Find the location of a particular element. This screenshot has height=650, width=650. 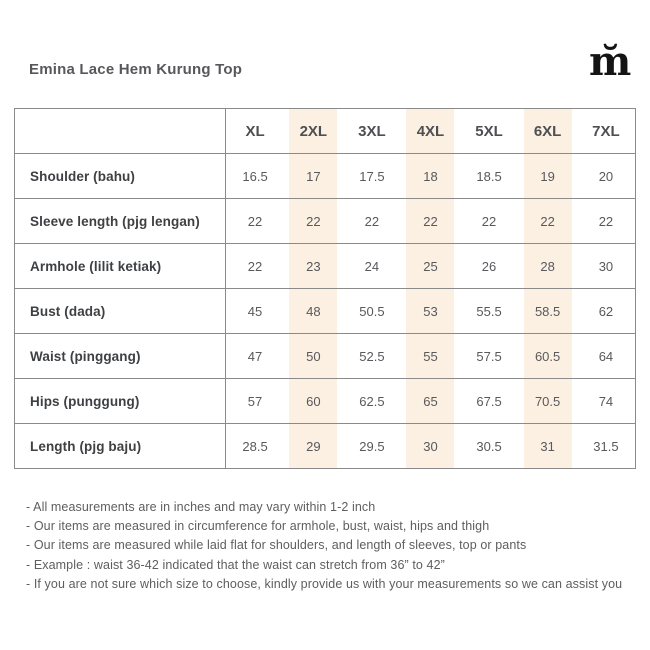

measurement-cell: 29.5 is located at coordinates (372, 446).